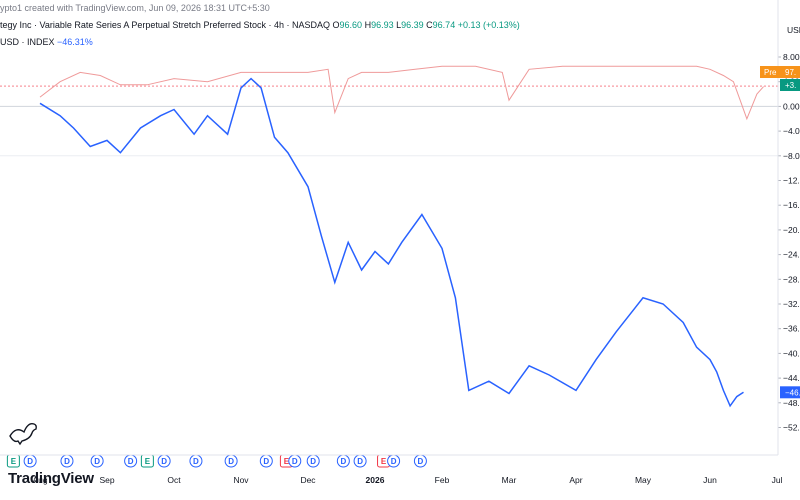  I want to click on x-axis: Aug Sep Oct Nov Dec 2026 Feb Mar Apr May Jun Jul, so click(407, 480).